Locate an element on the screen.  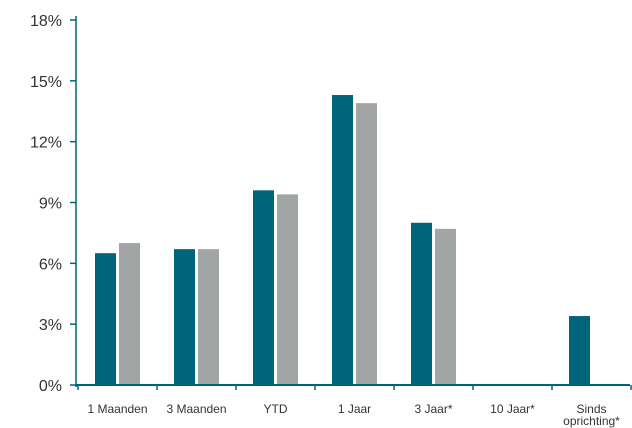
y-tick-label: 0% is located at coordinates (50, 386).